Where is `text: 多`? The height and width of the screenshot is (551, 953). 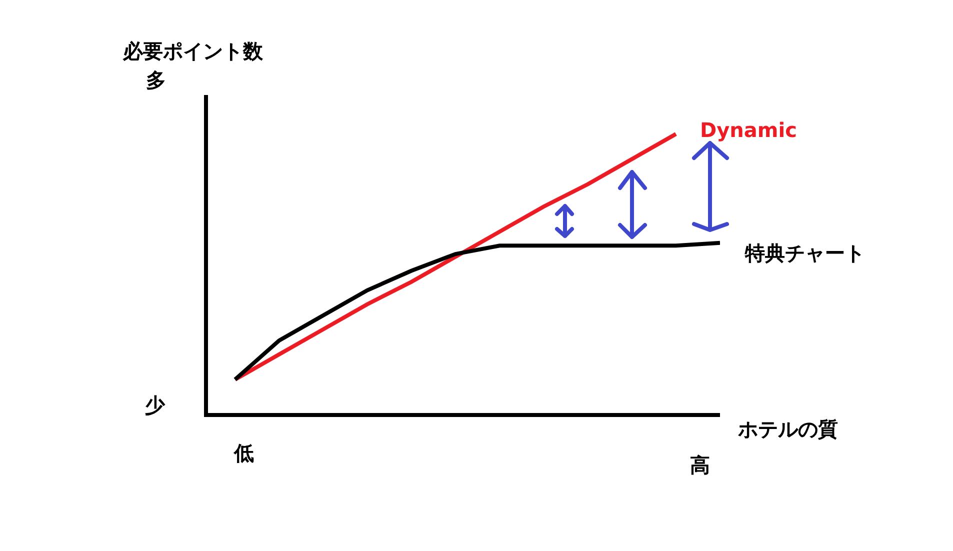 text: 多 is located at coordinates (156, 80).